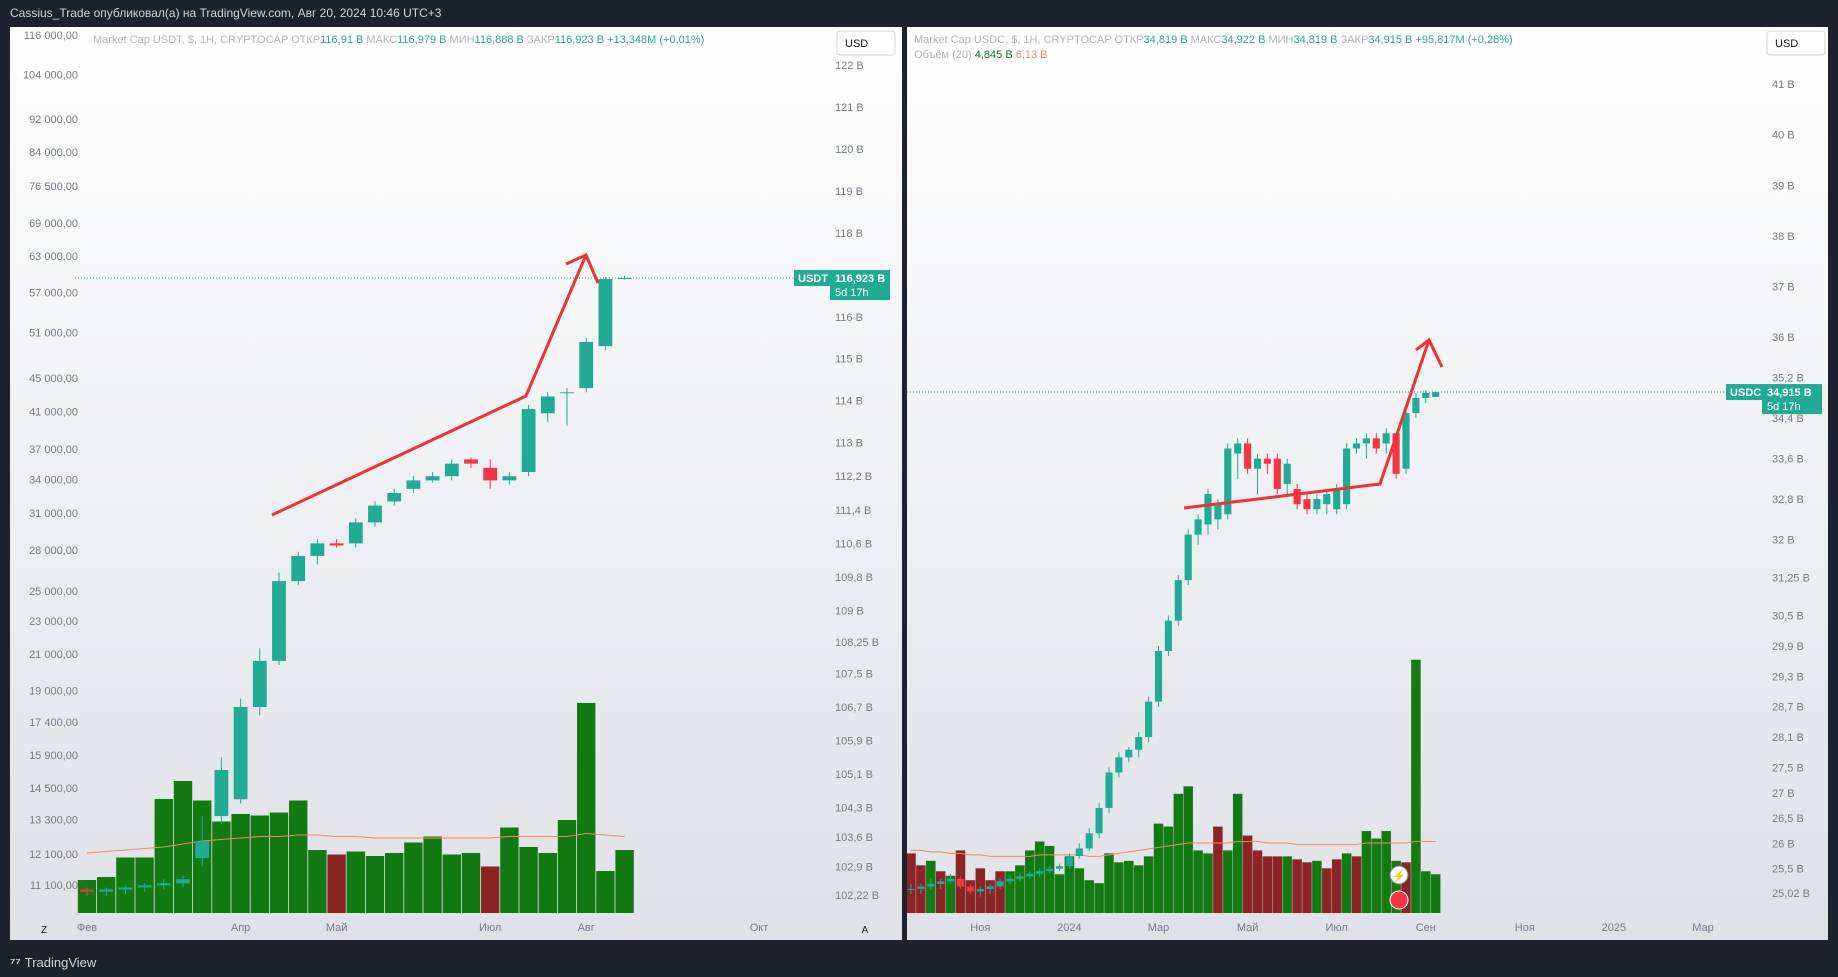  Describe the element at coordinates (1783, 794) in the screenshot. I see `y-axis-tick-label: 27 B` at that location.